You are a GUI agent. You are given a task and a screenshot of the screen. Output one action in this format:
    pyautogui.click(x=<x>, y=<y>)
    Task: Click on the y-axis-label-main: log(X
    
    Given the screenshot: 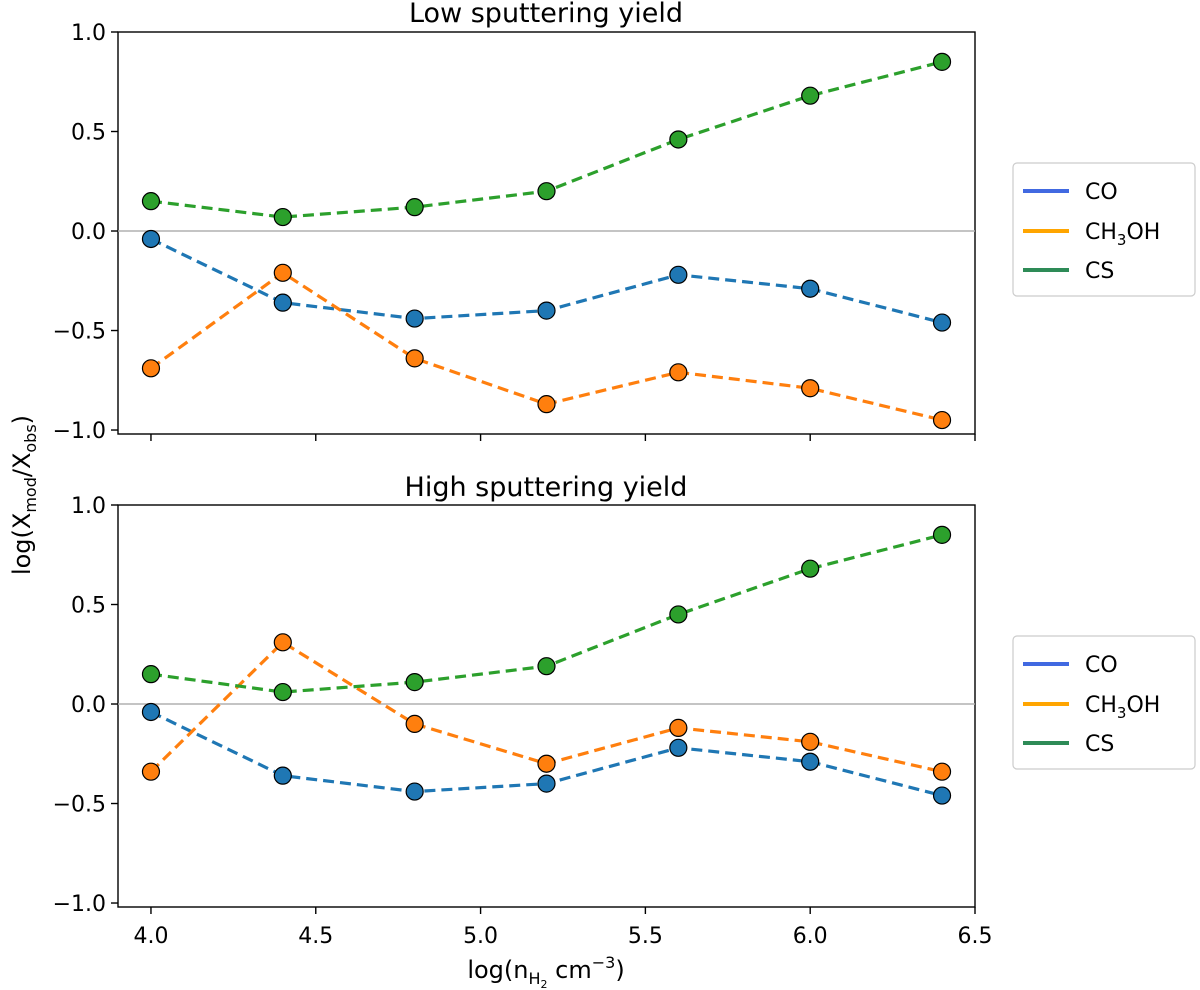 What is the action you would take?
    pyautogui.click(x=22, y=544)
    